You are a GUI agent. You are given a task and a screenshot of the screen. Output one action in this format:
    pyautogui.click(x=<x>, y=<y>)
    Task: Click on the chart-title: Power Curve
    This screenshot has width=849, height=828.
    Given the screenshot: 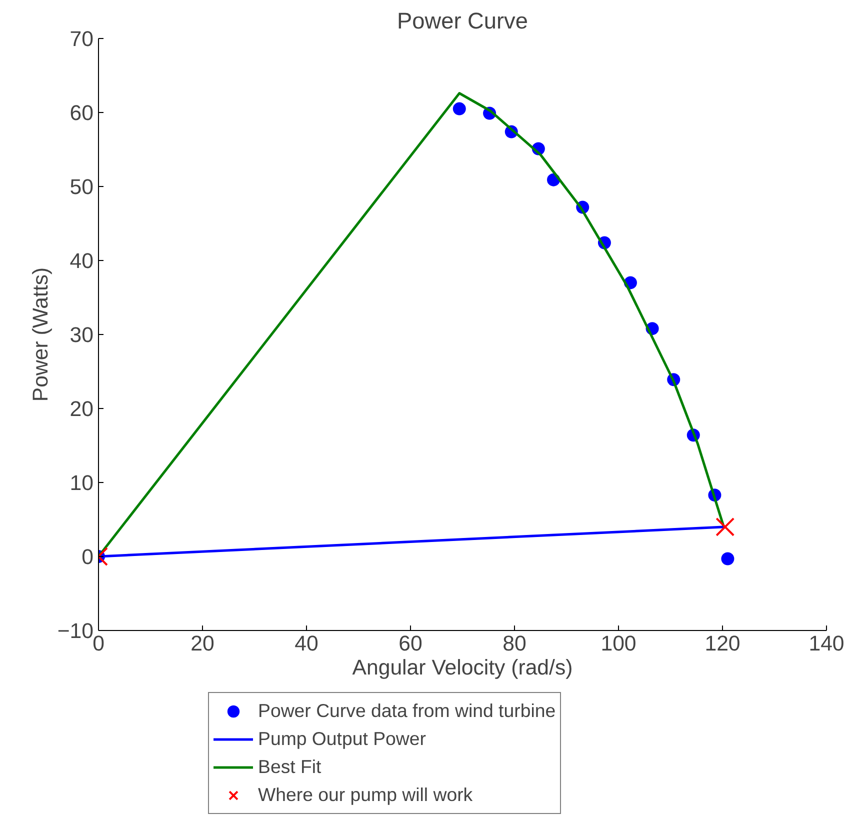 What is the action you would take?
    pyautogui.click(x=462, y=21)
    